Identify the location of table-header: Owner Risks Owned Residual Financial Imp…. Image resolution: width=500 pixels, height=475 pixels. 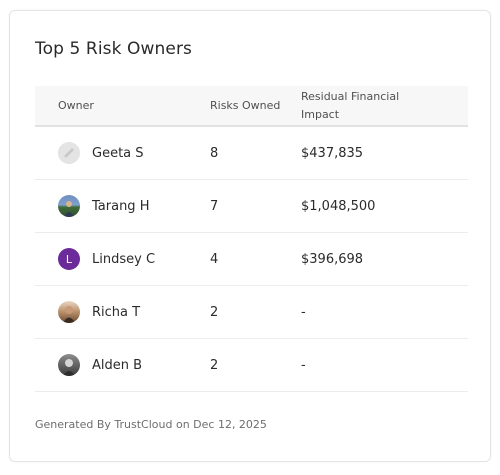
(251, 106).